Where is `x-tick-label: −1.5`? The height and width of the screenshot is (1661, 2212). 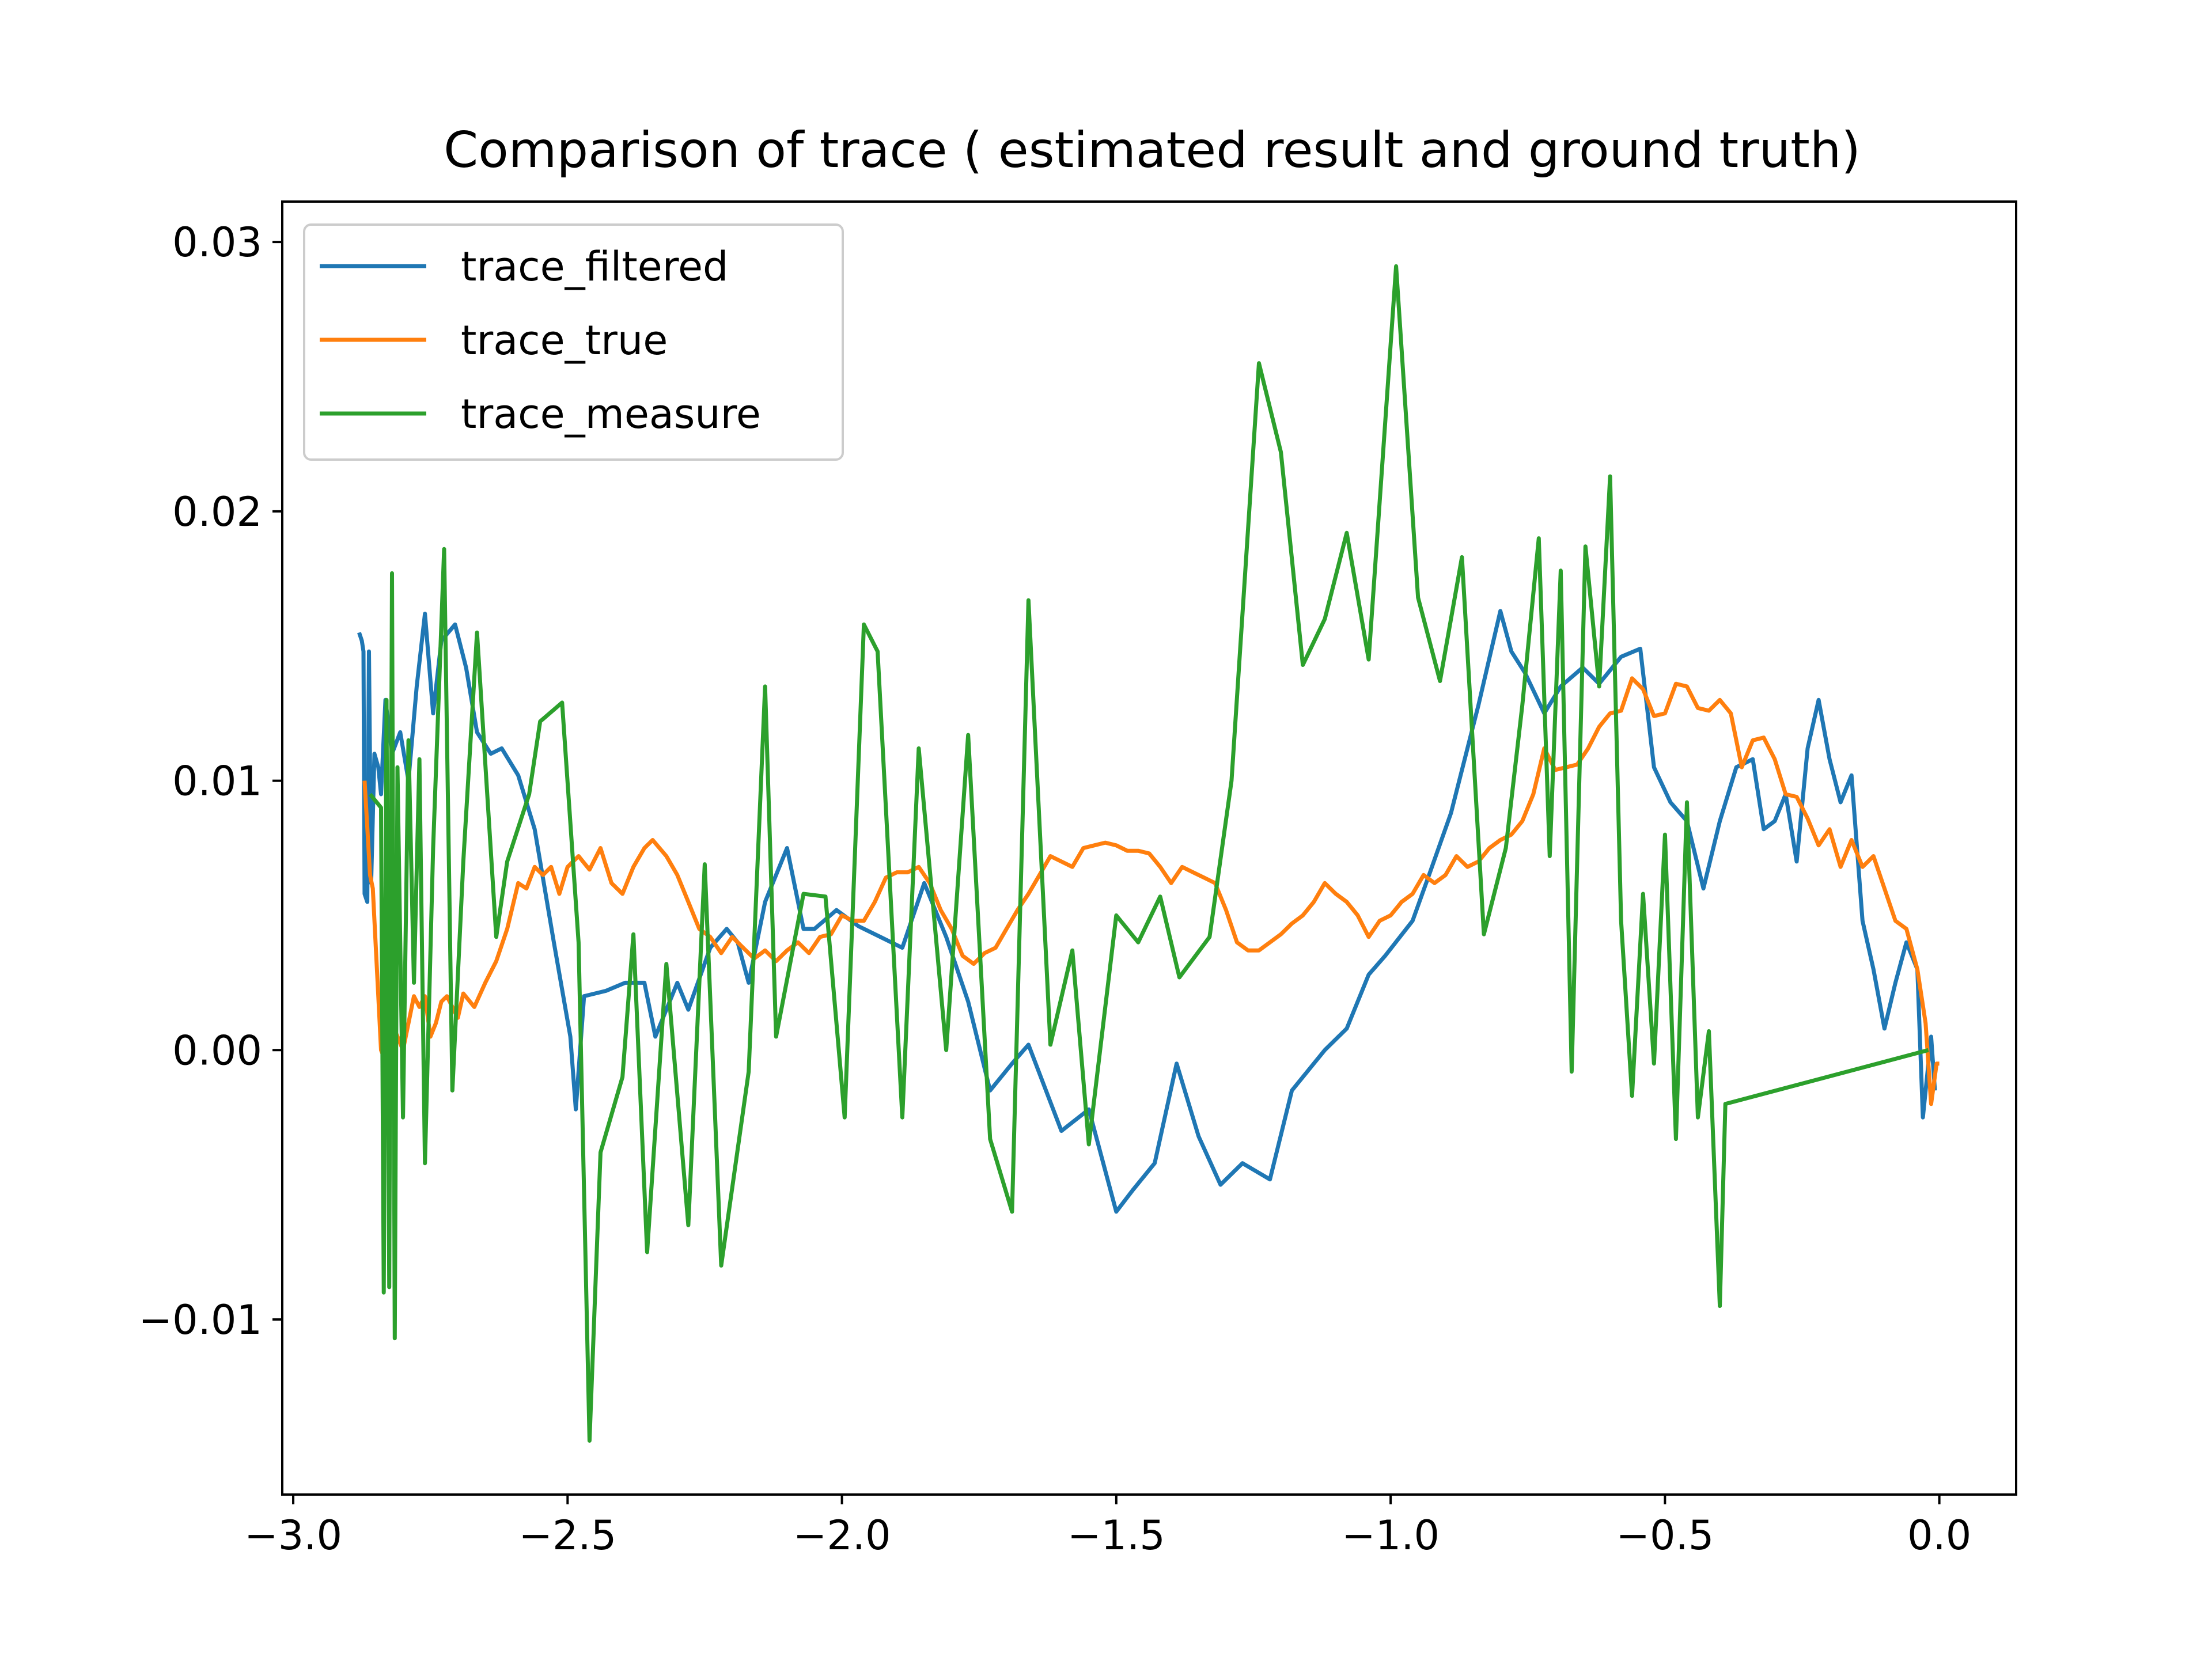
x-tick-label: −1.5 is located at coordinates (1116, 1535).